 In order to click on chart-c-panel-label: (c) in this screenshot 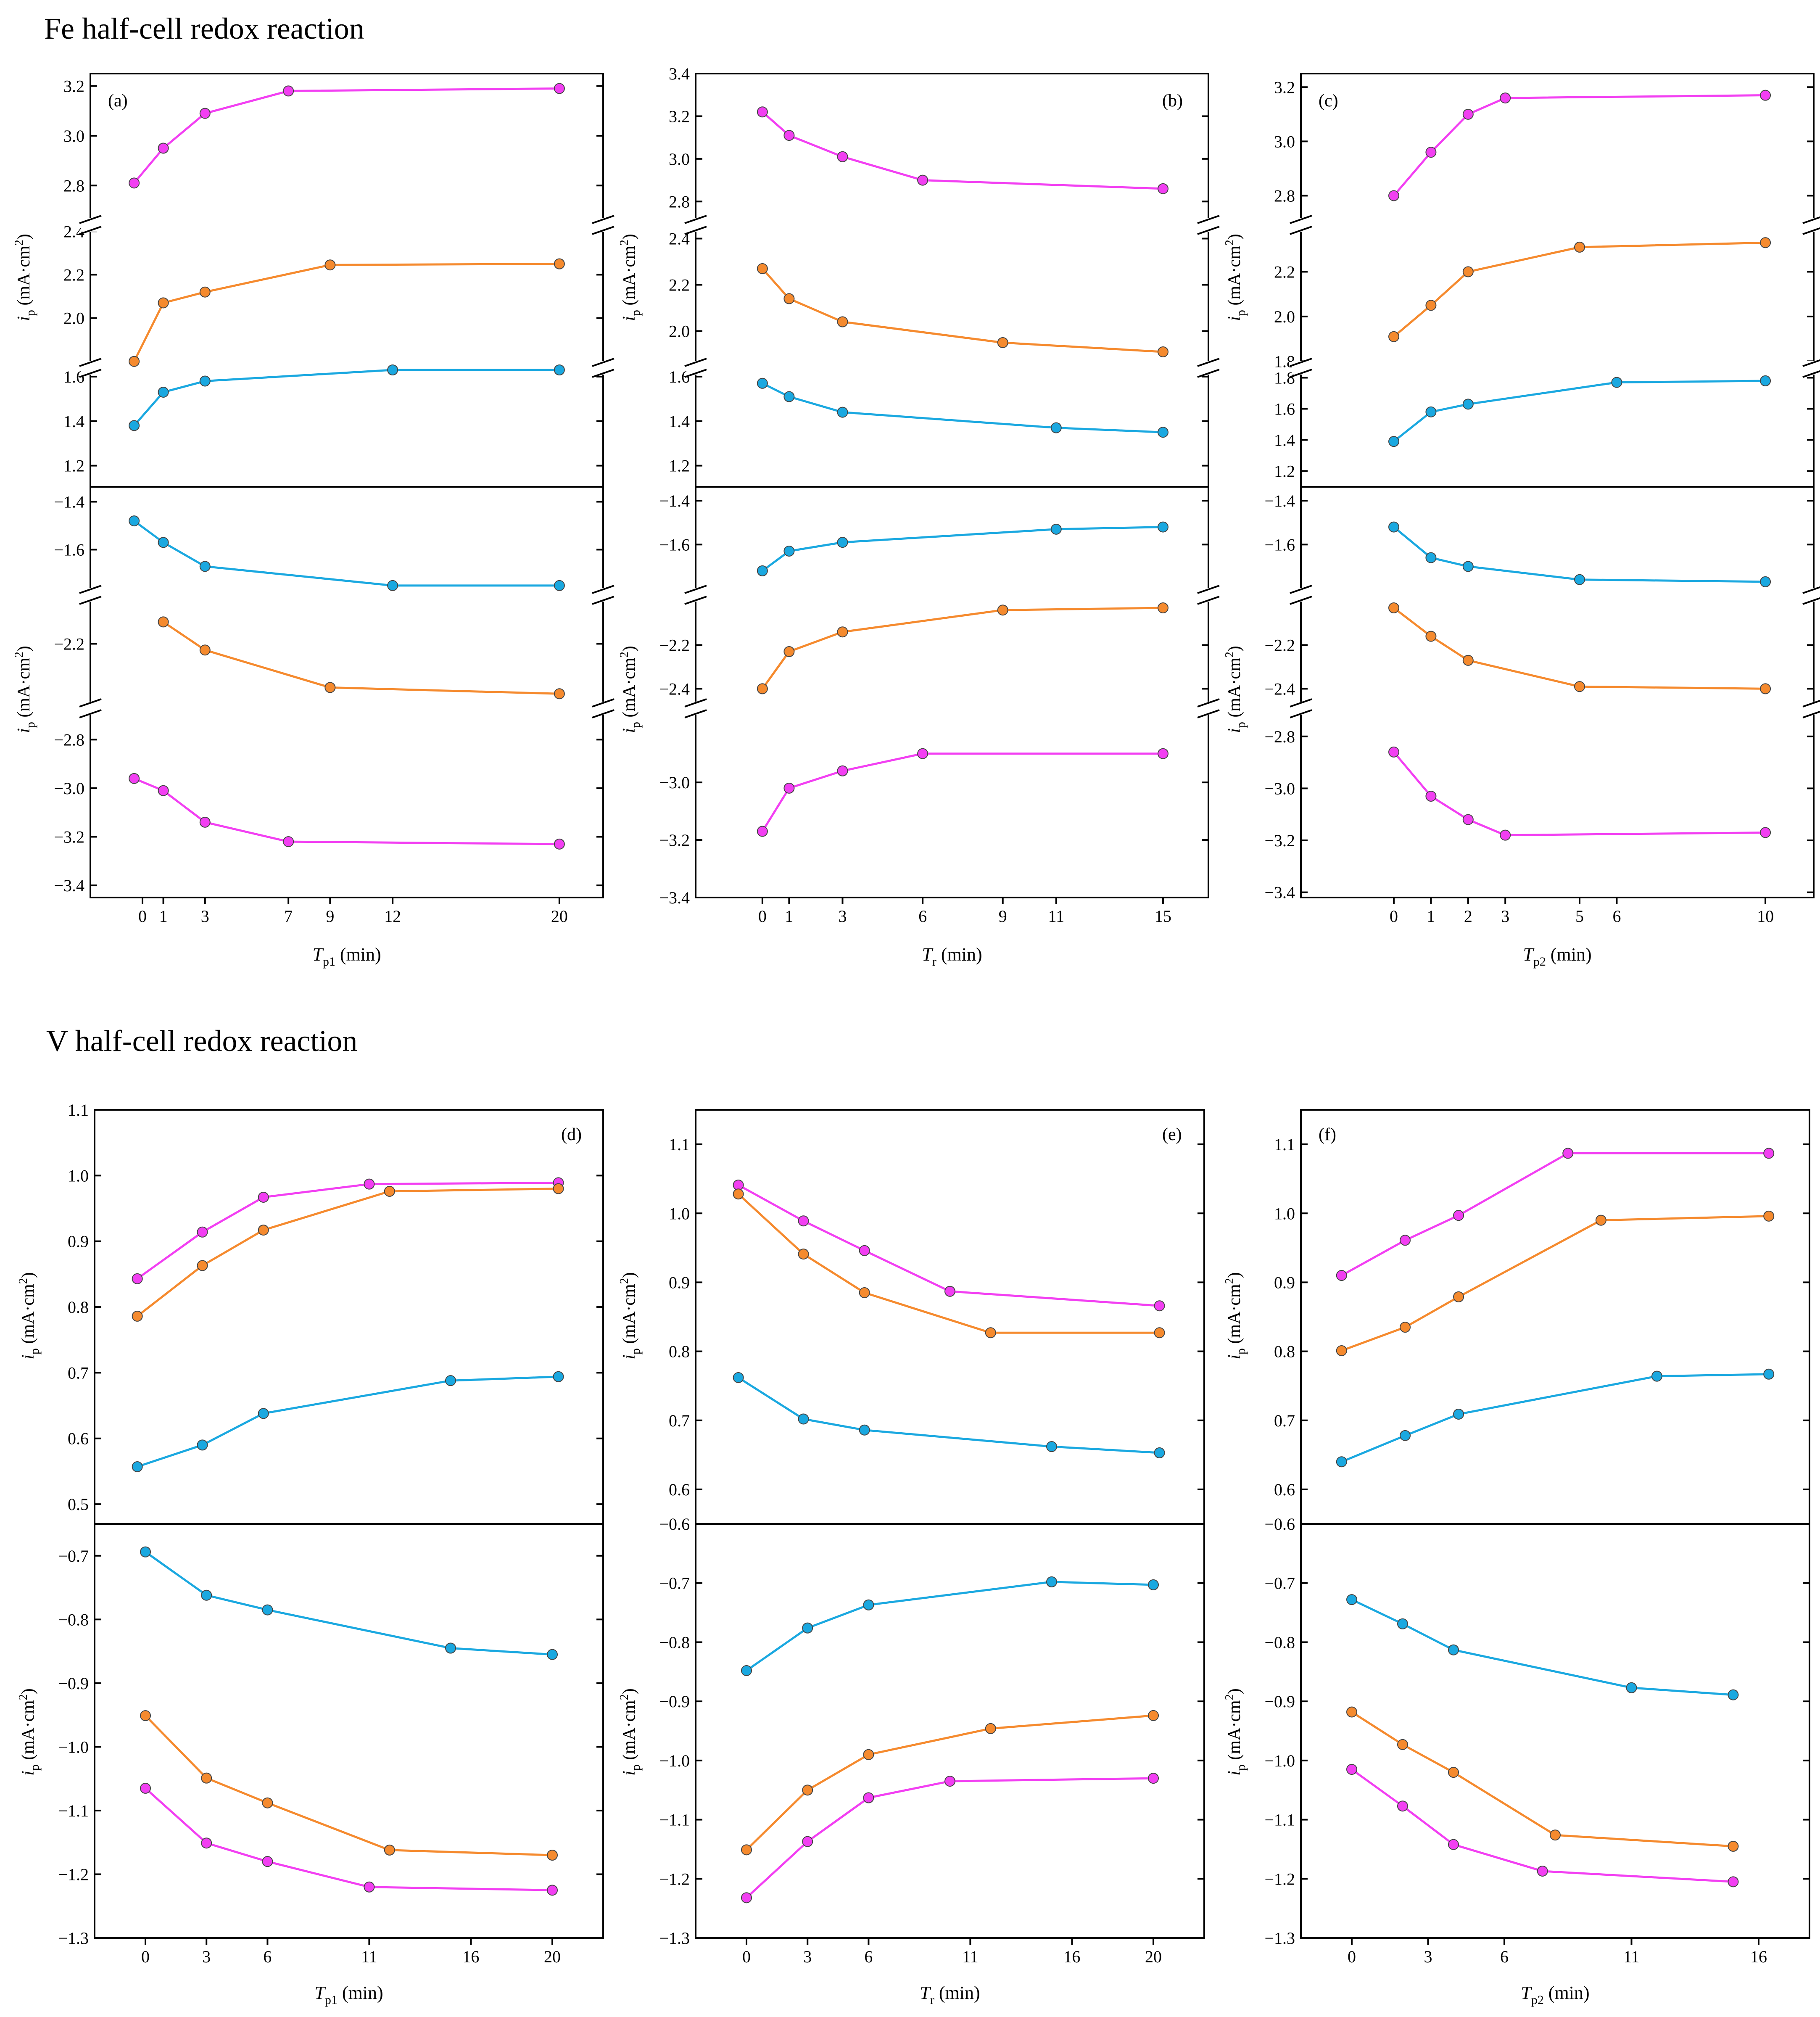, I will do `click(1328, 101)`.